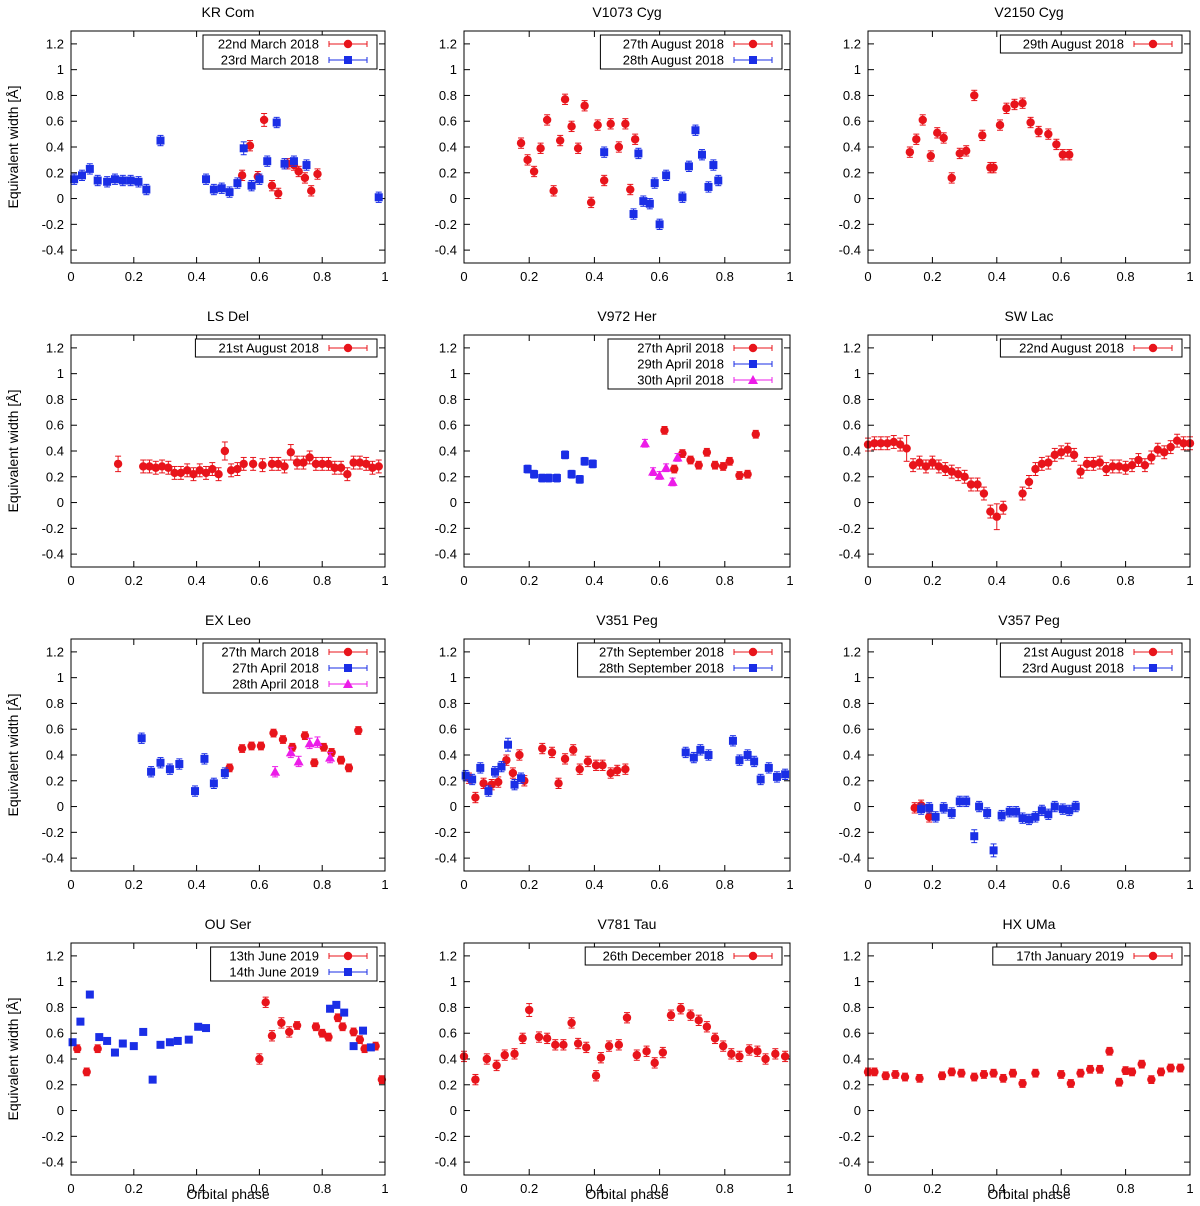  Describe the element at coordinates (680, 364) in the screenshot. I see `legend-label: 29th April 2018` at that location.